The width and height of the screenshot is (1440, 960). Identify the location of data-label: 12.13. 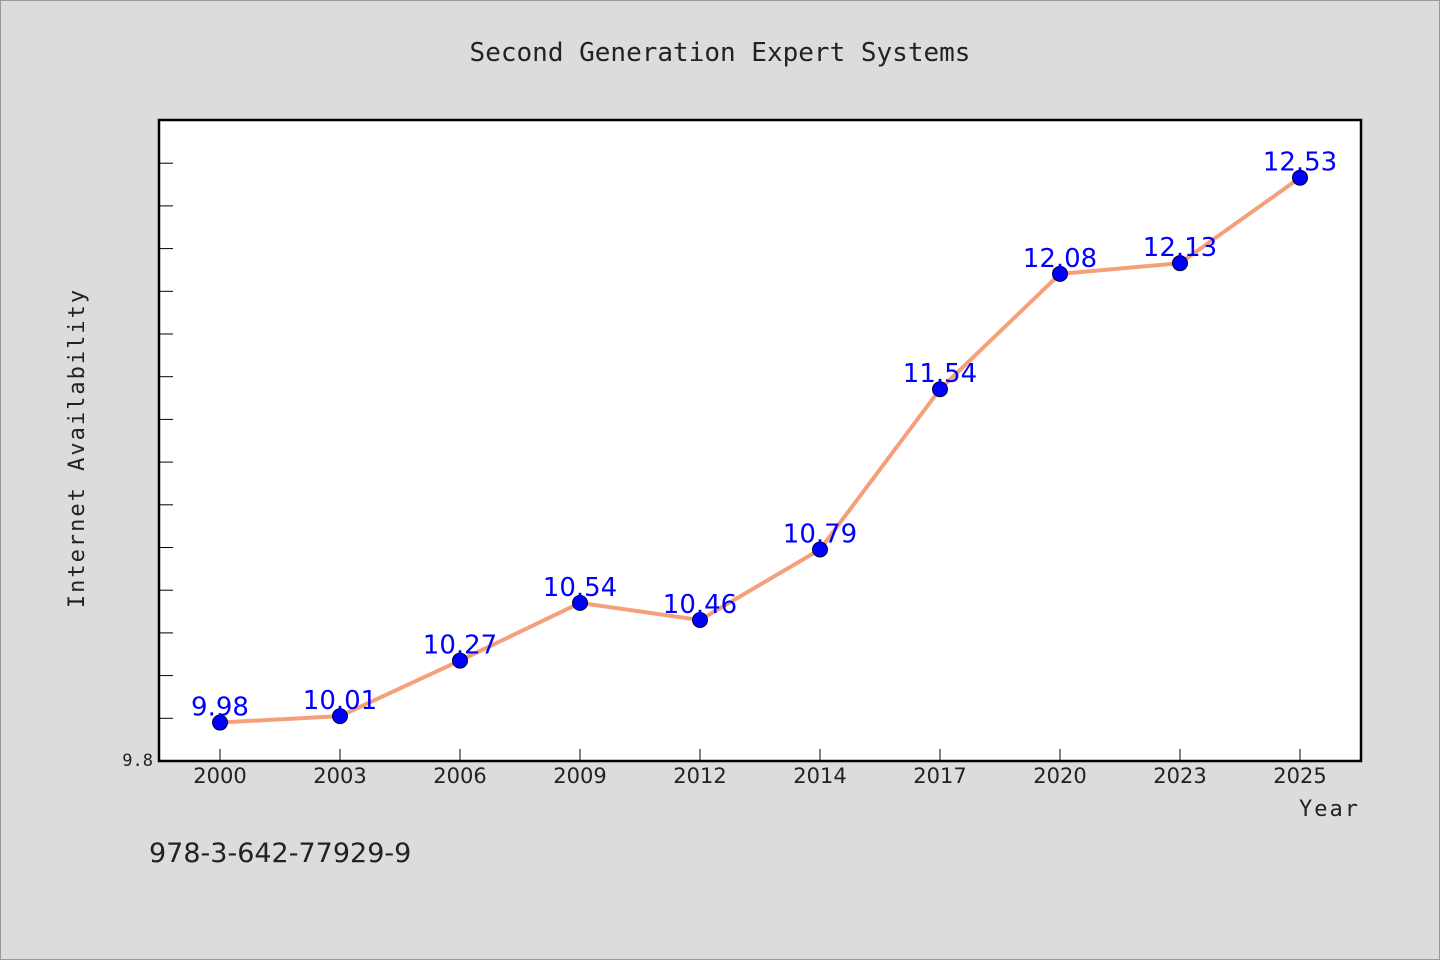
(1180, 248).